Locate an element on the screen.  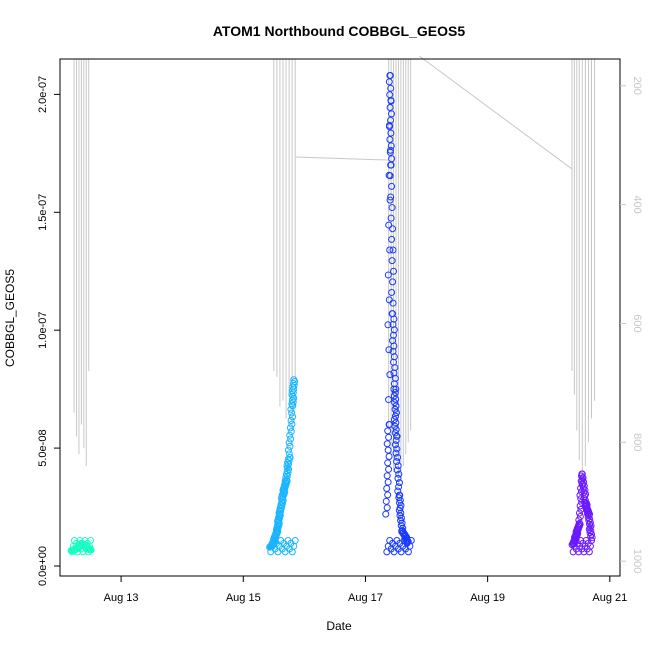
y-tick-label: 2.0e-07 is located at coordinates (43, 94).